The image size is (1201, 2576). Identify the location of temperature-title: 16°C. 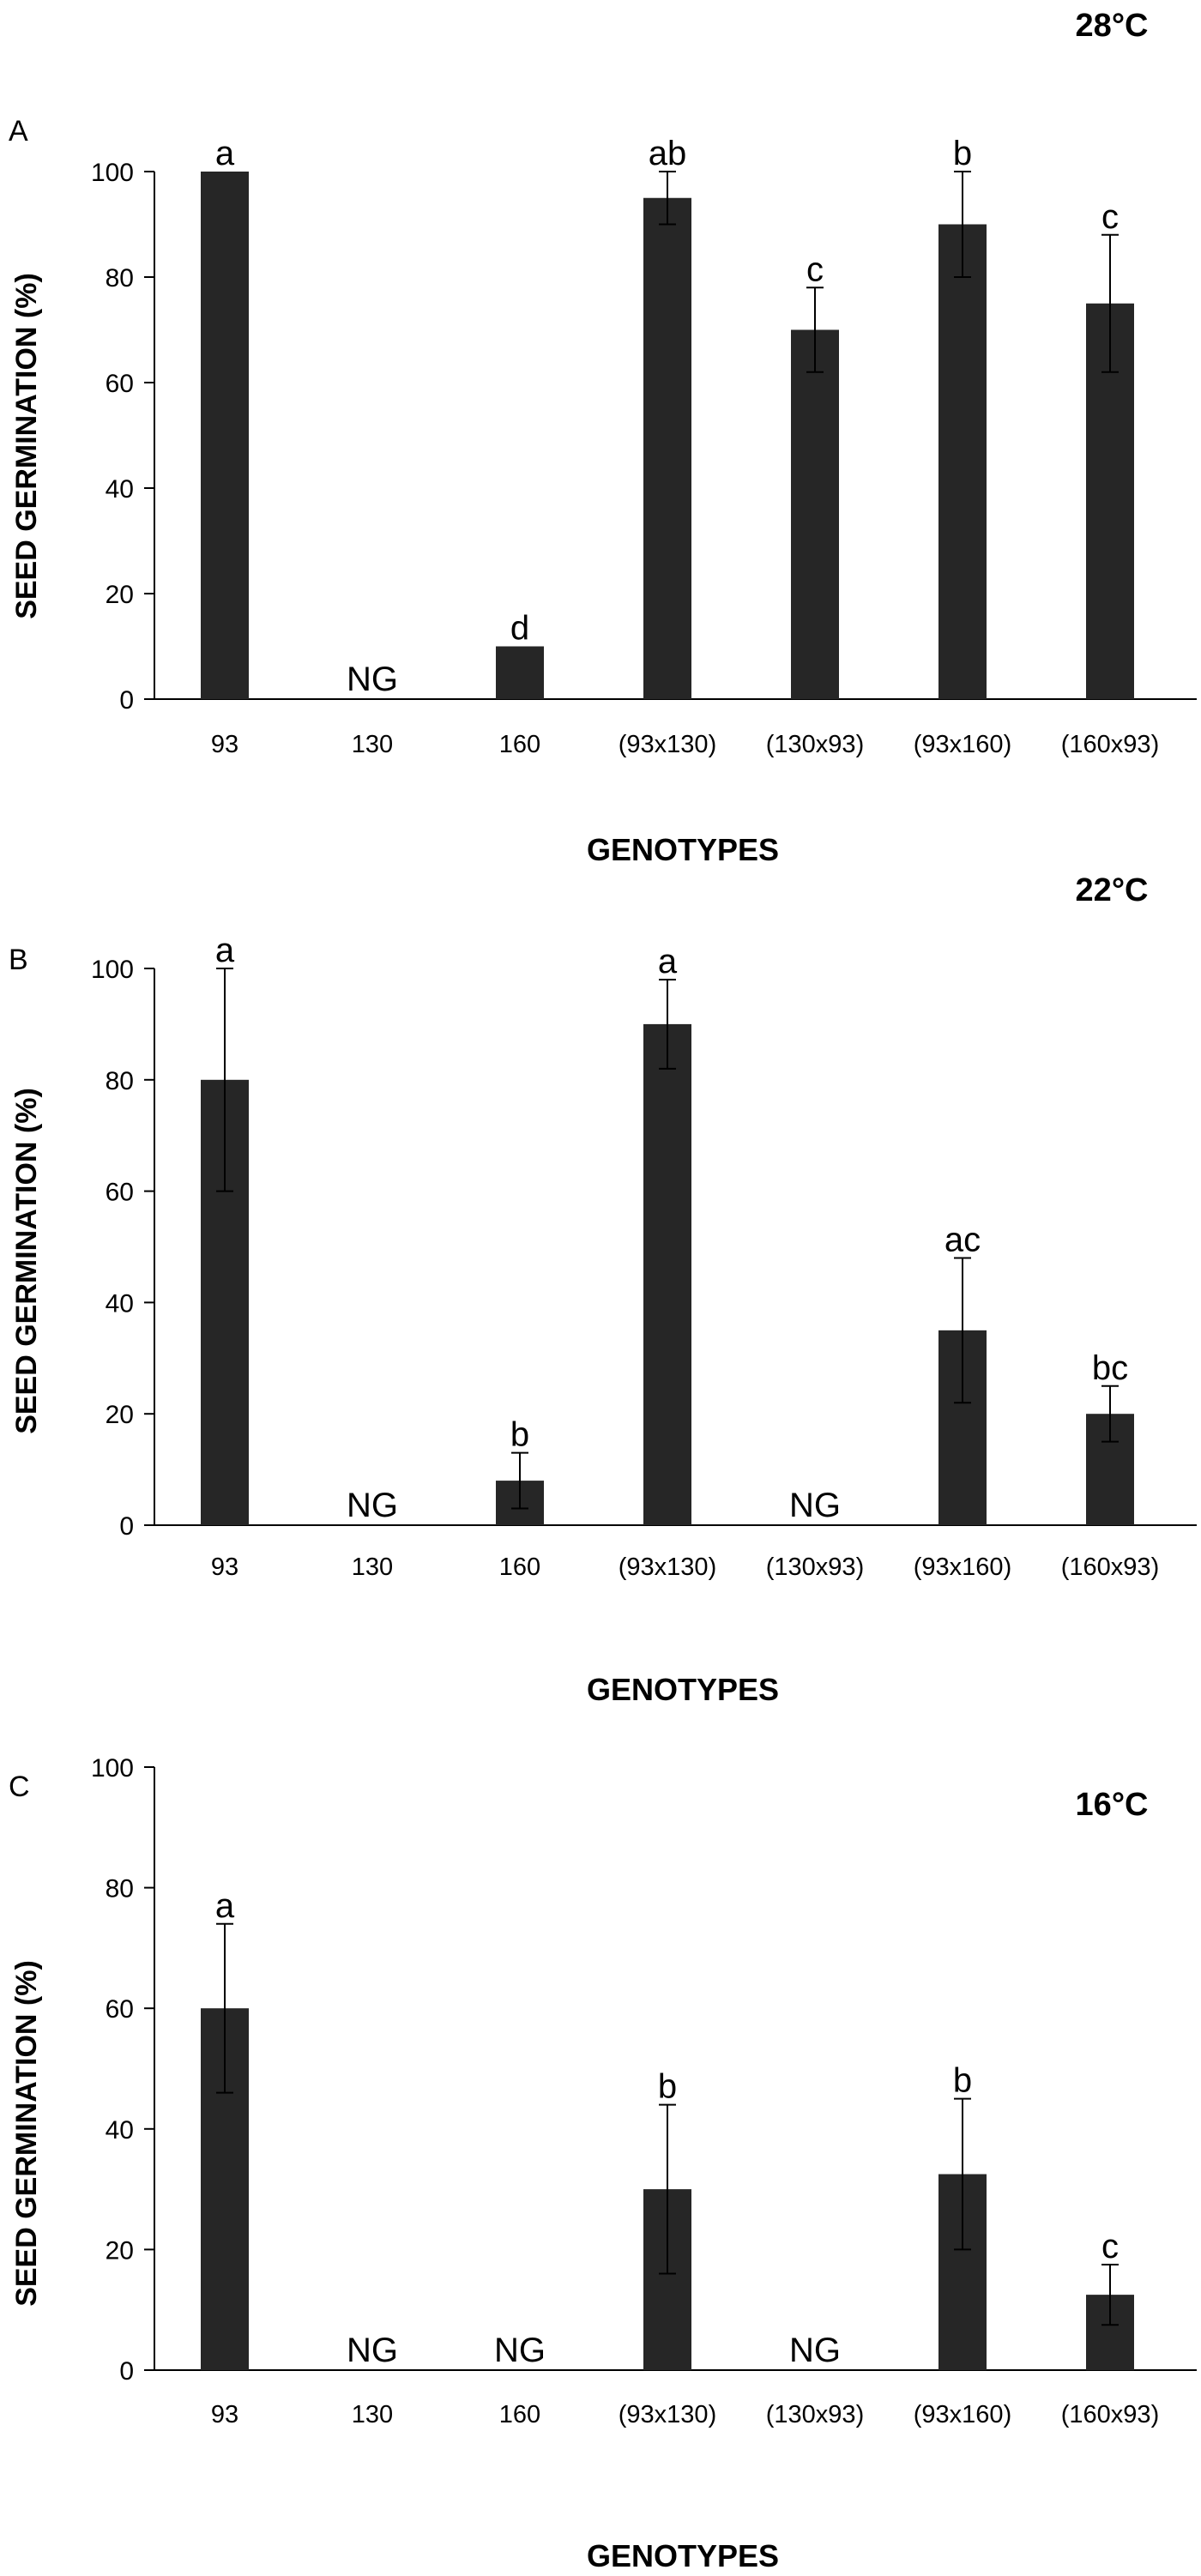
(1112, 1805).